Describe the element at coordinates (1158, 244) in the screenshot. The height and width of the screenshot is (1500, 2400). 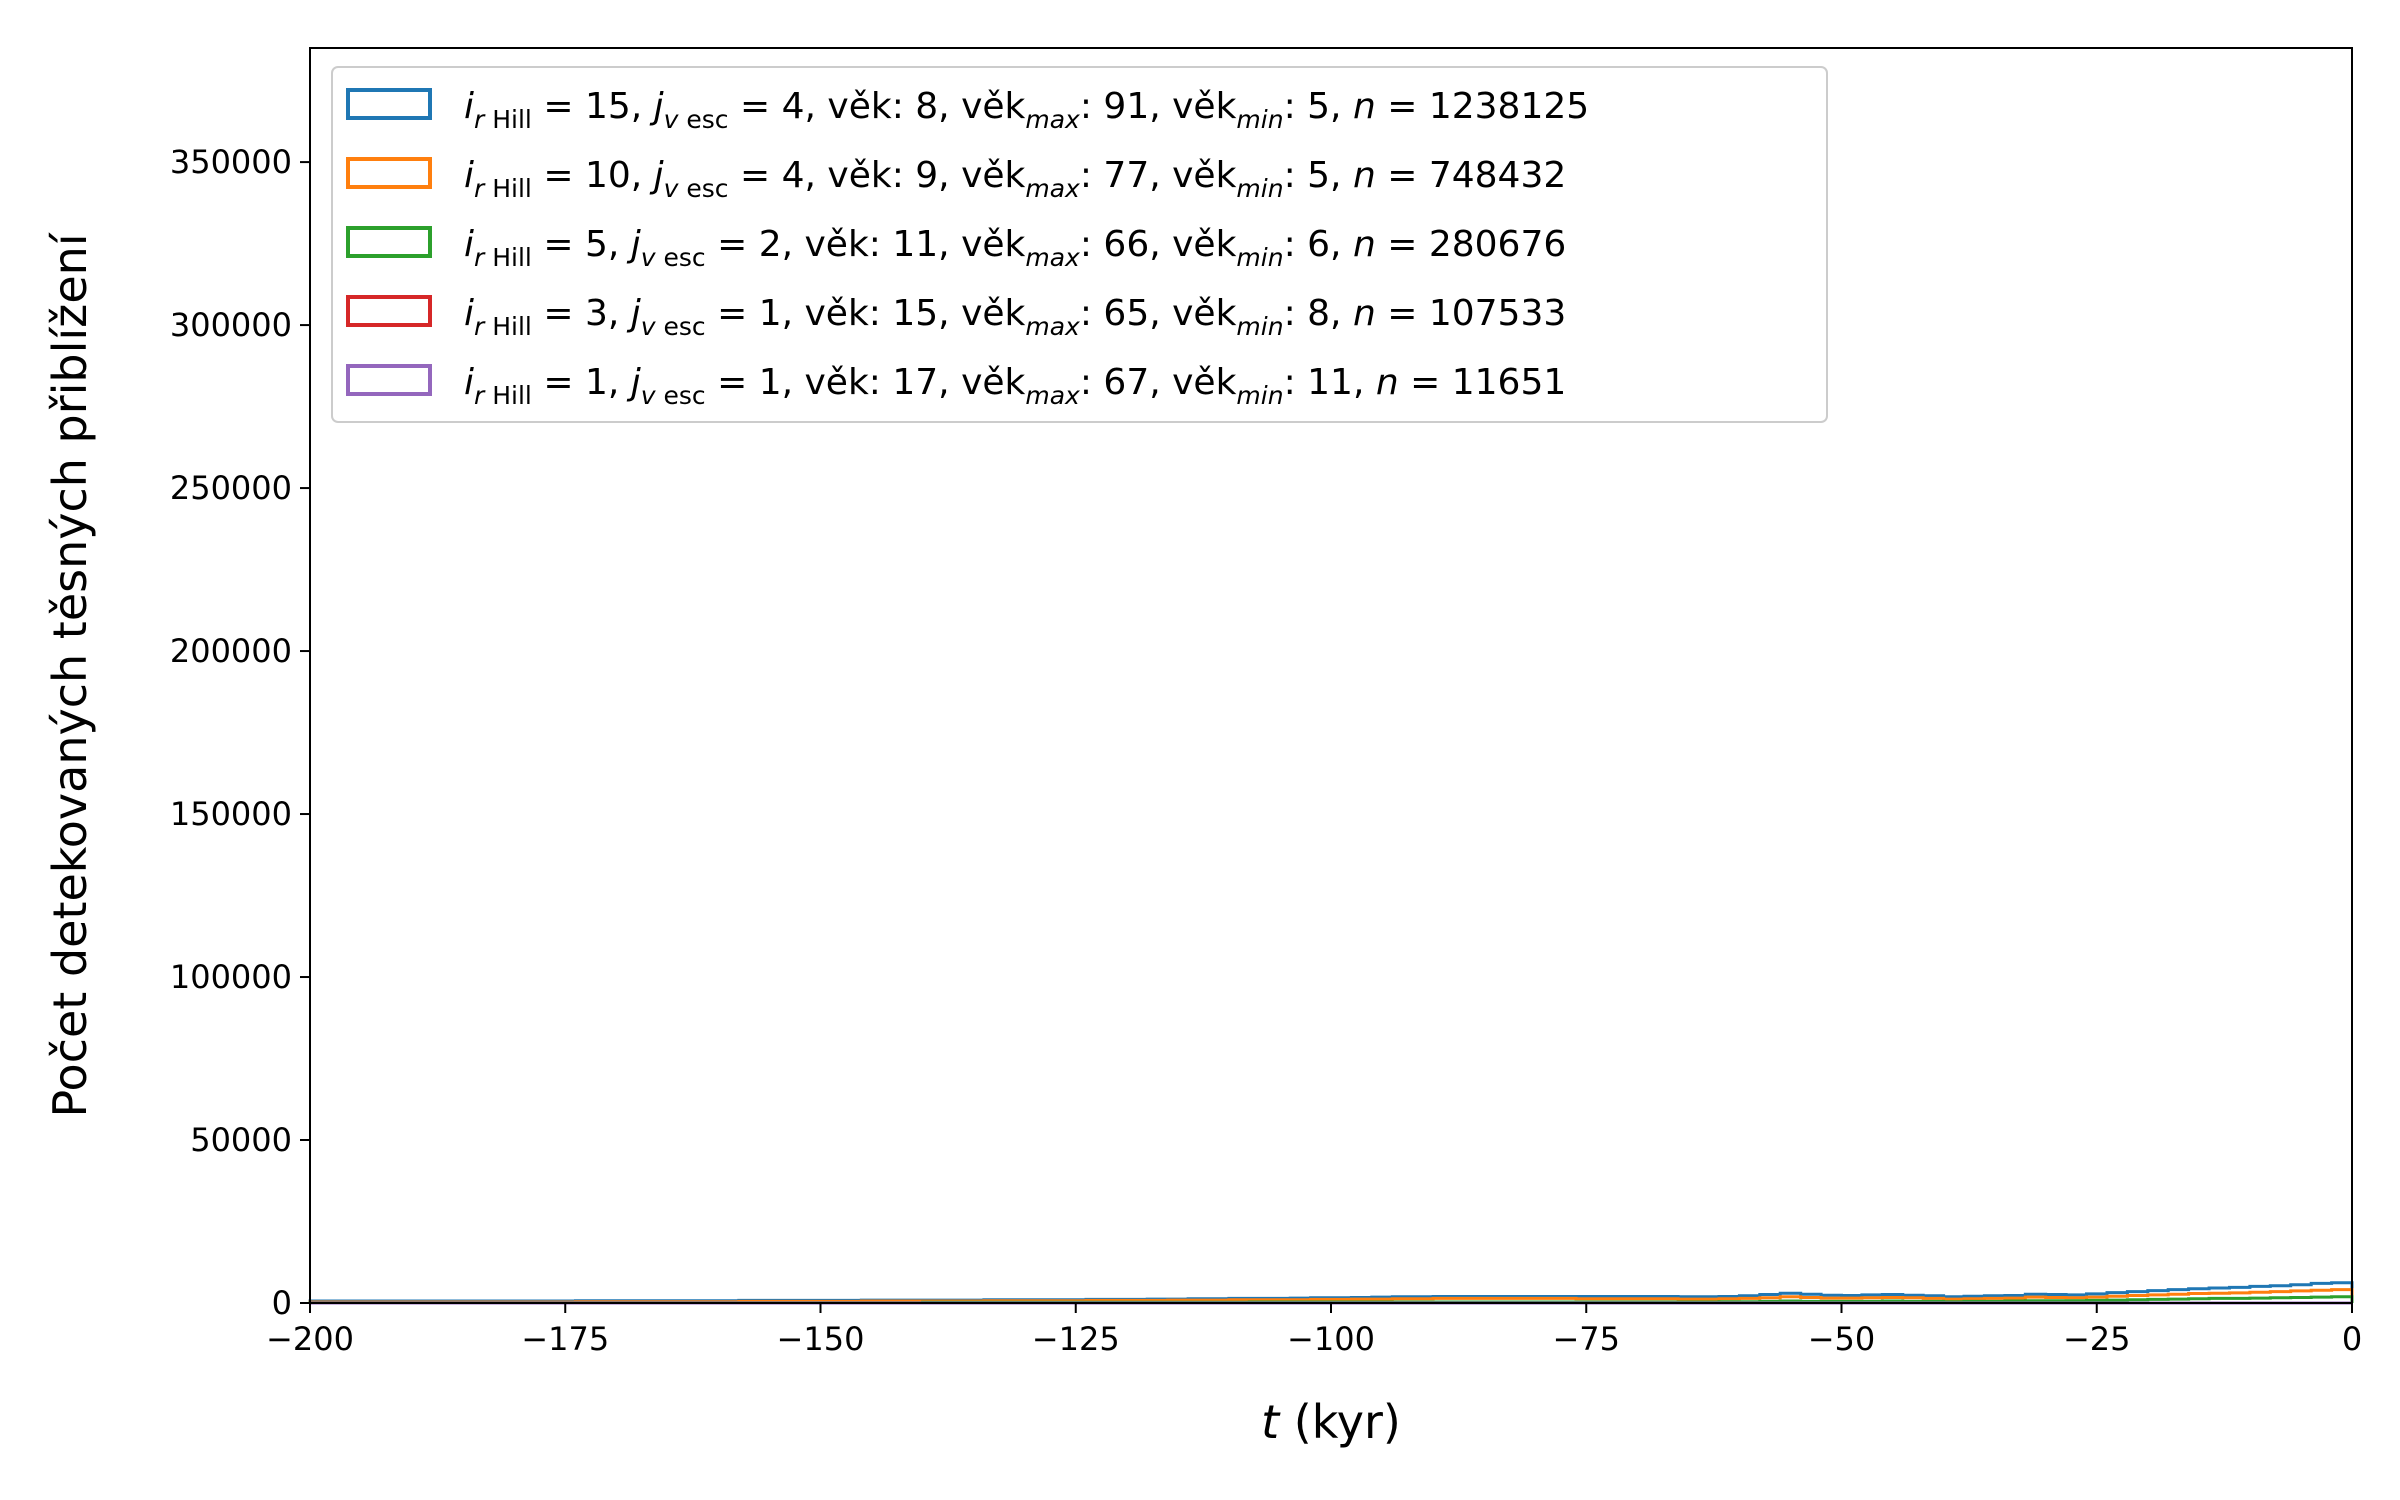
I see `legend-vekmax-value: : 66, věk` at that location.